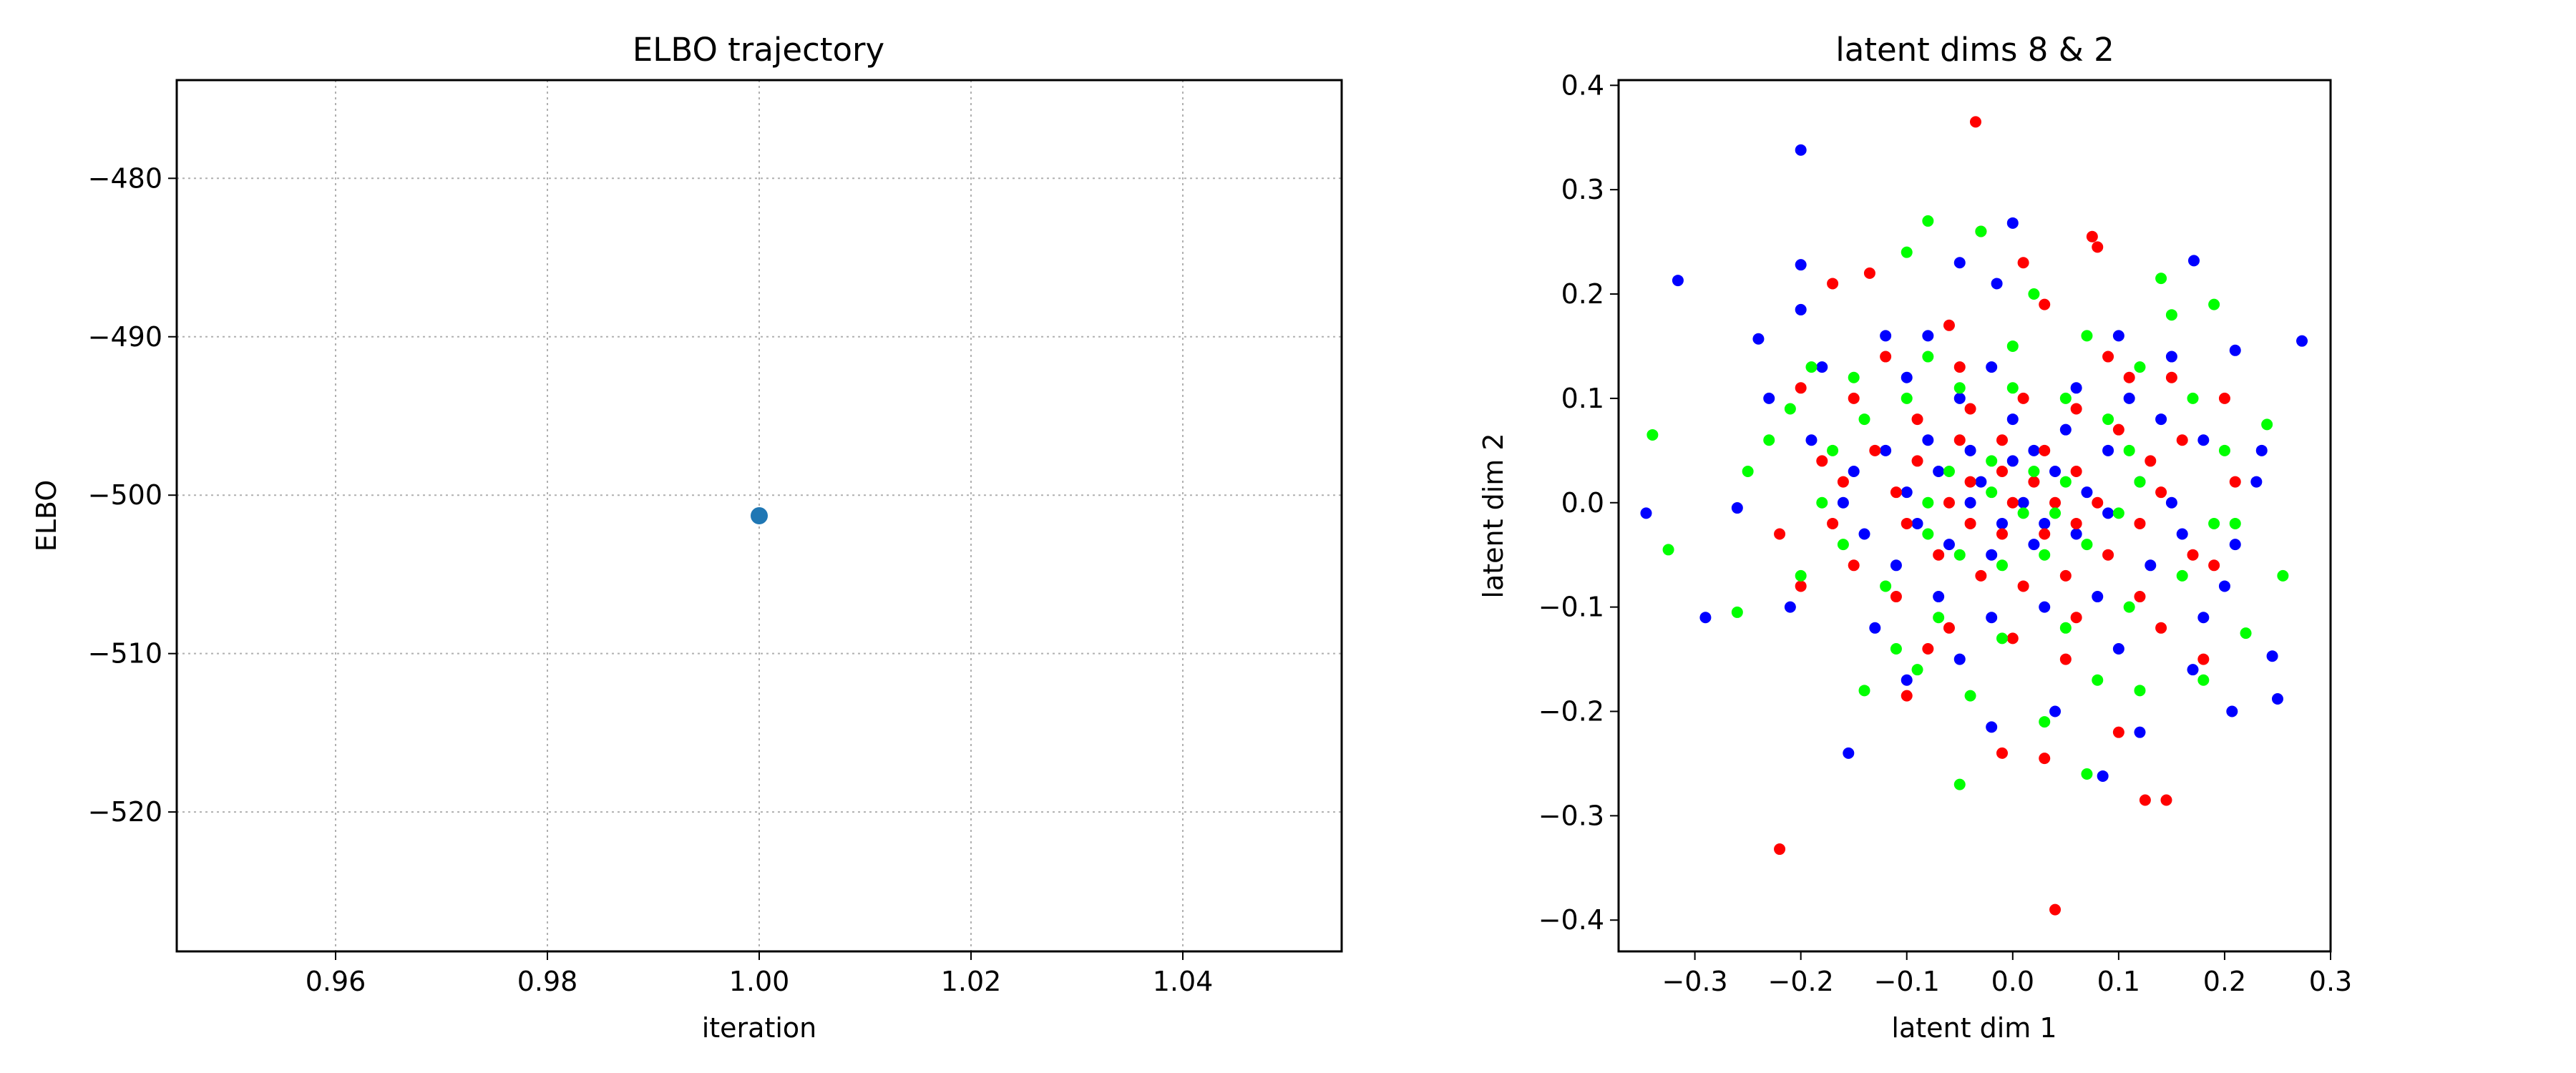 This screenshot has height=1073, width=2576. What do you see at coordinates (1493, 515) in the screenshot?
I see `y-axis-label: latent dim 2` at bounding box center [1493, 515].